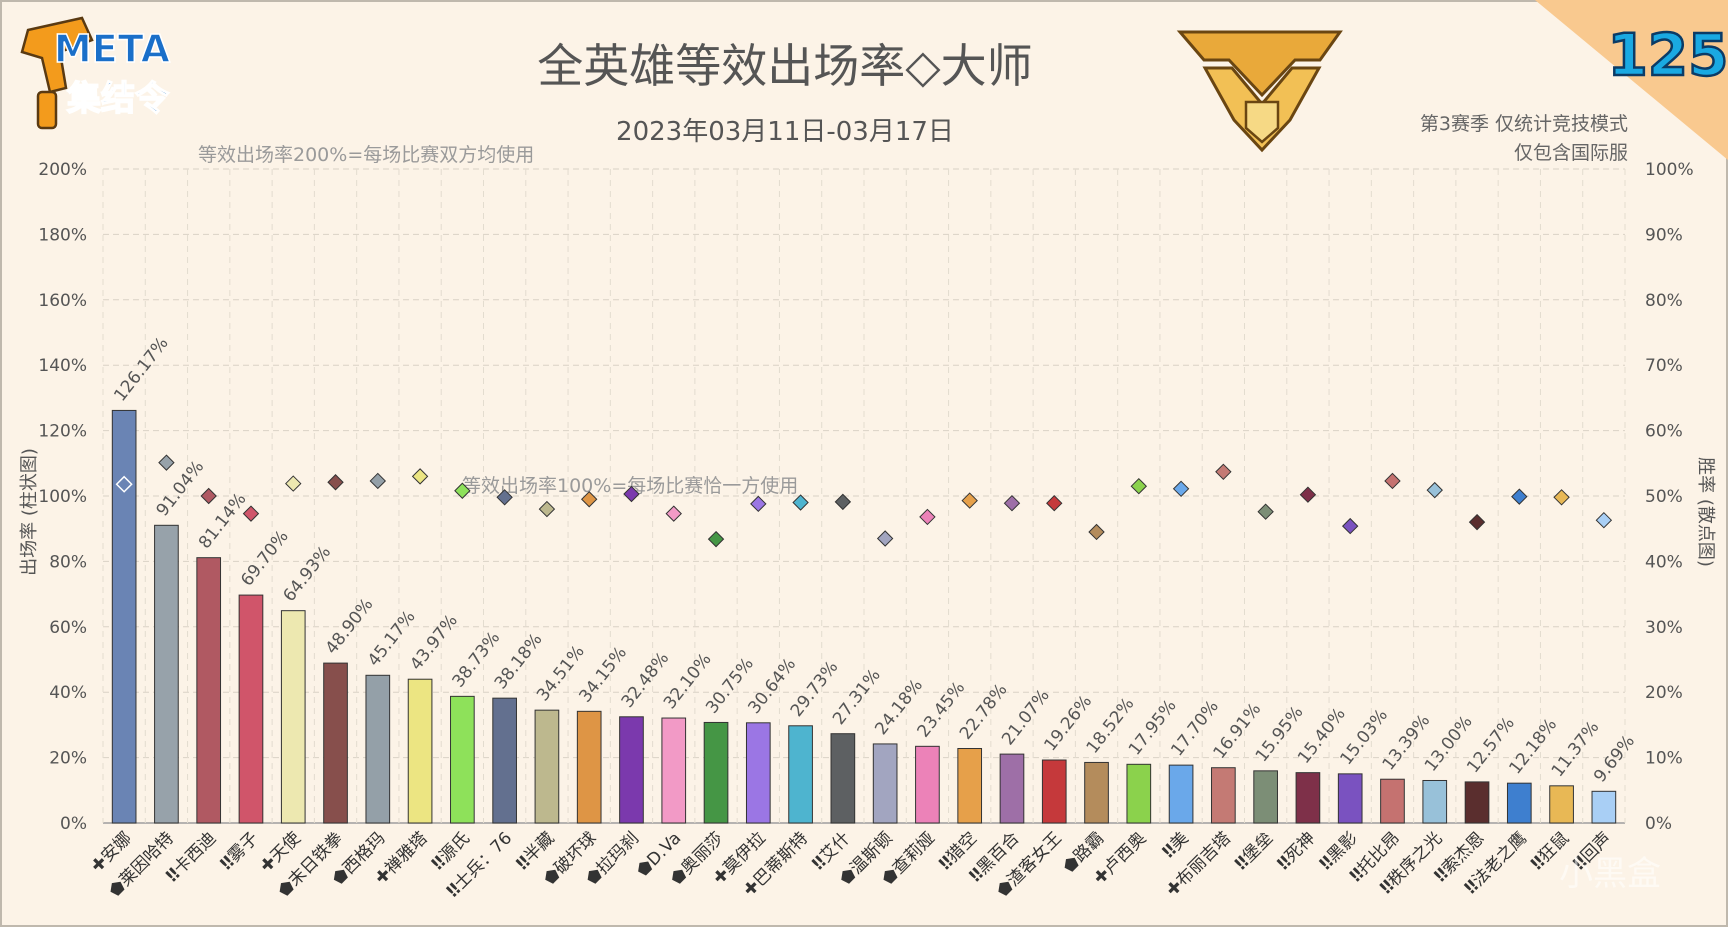 This screenshot has width=1728, height=927. What do you see at coordinates (1571, 153) in the screenshot?
I see `note-server: 仅包含国际服` at bounding box center [1571, 153].